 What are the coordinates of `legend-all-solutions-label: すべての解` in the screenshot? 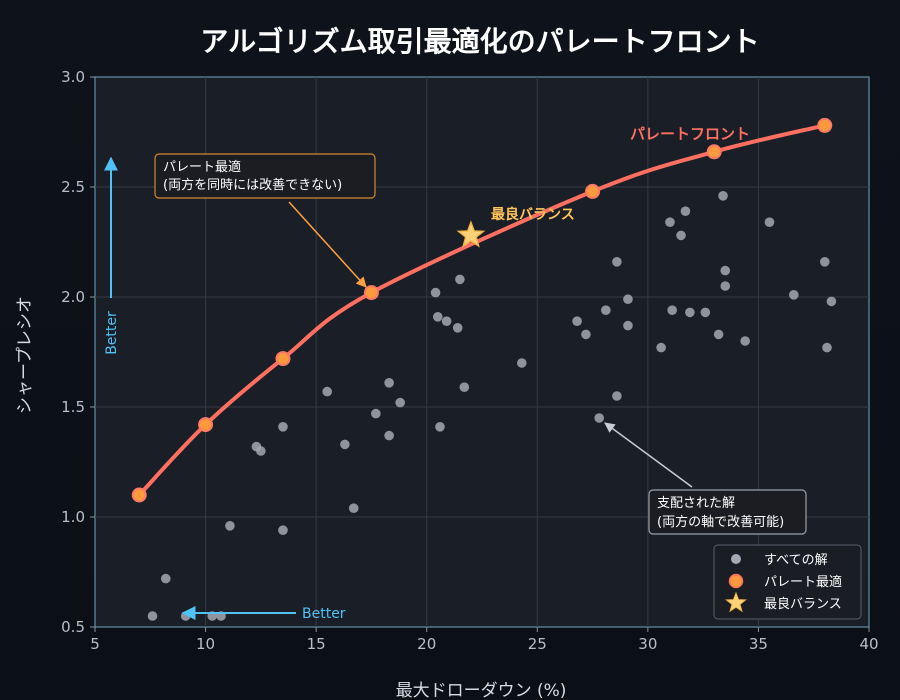 It's located at (796, 560).